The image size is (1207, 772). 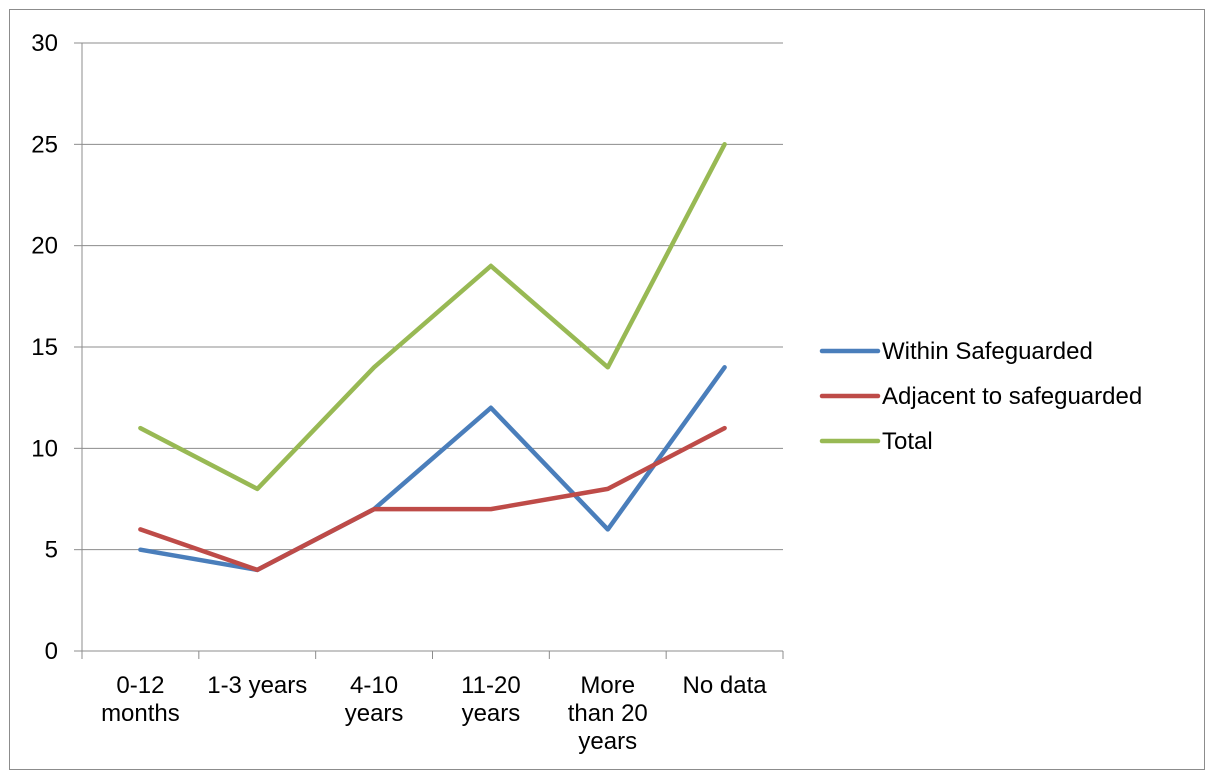 I want to click on x-tick-label: 11-20 years, so click(x=491, y=699).